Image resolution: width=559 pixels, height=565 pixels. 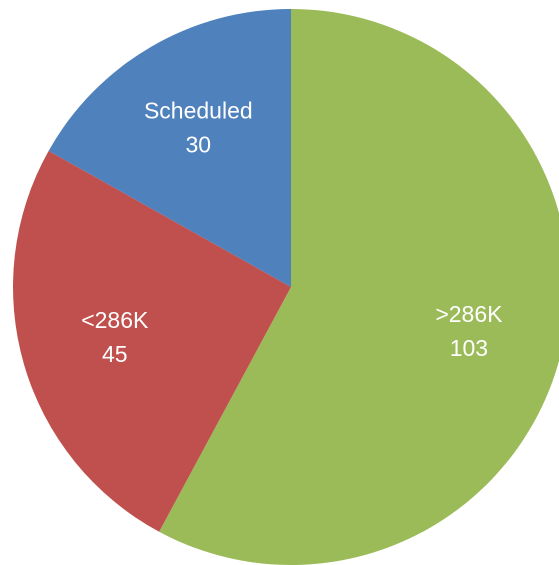 What do you see at coordinates (198, 111) in the screenshot?
I see `slice-label: Scheduled` at bounding box center [198, 111].